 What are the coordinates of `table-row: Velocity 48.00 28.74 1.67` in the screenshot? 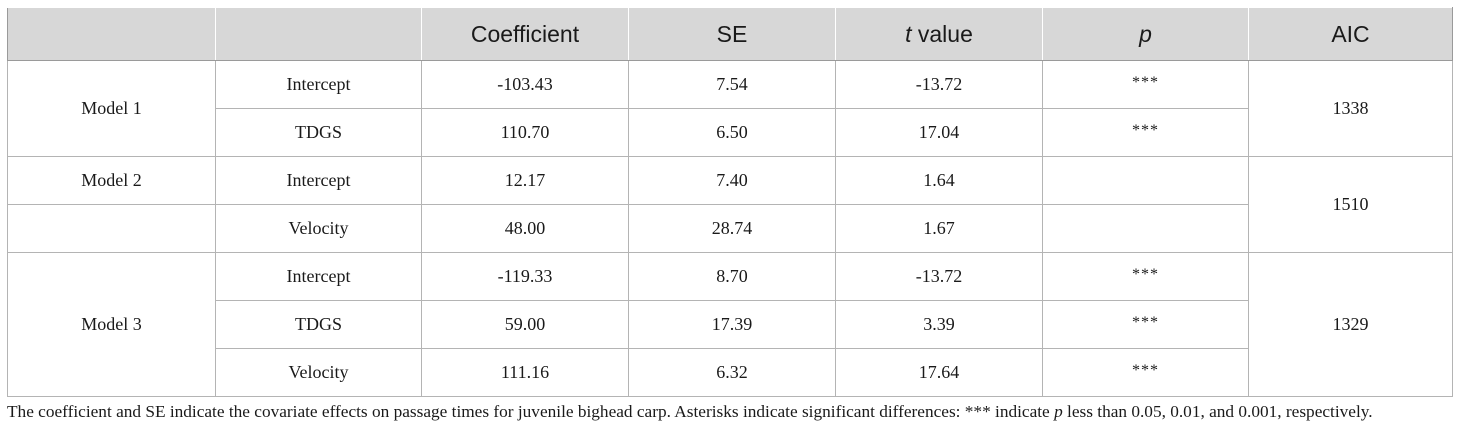 It's located at (730, 228).